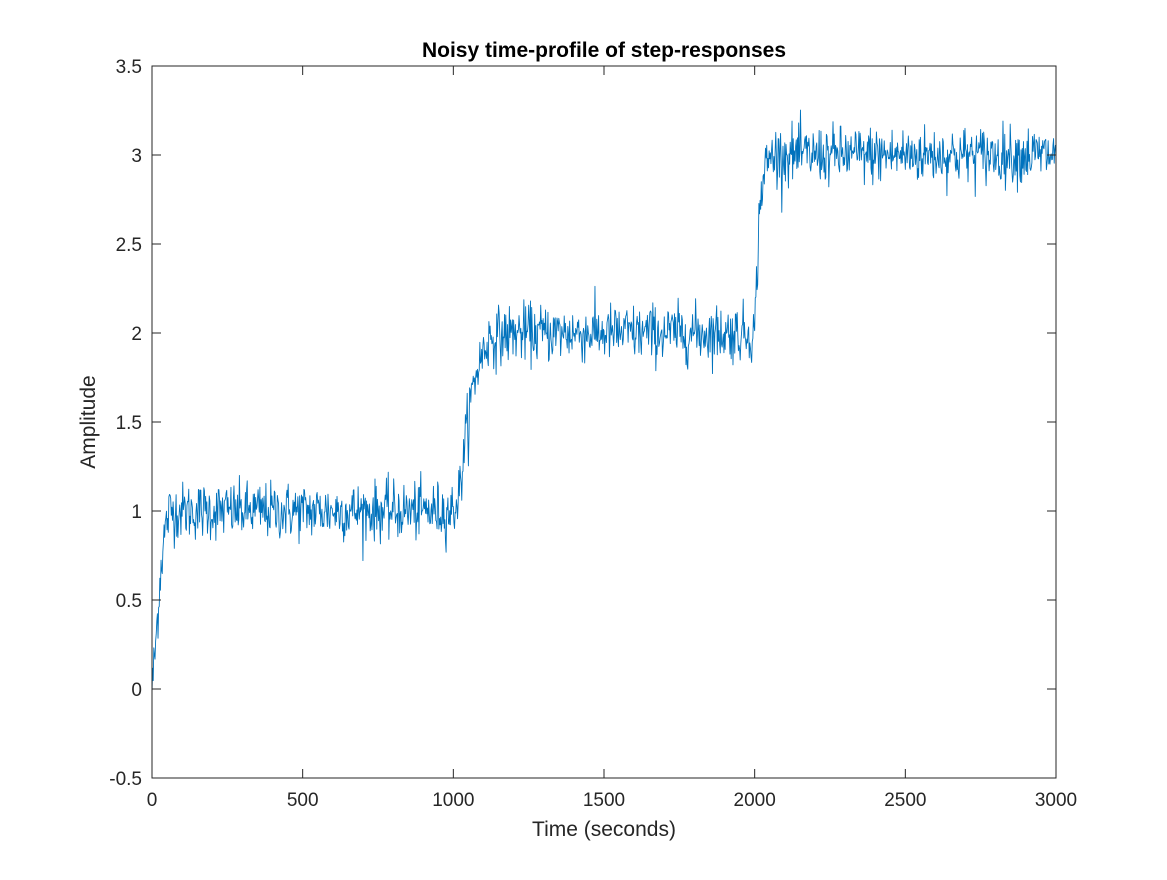 The width and height of the screenshot is (1167, 880). What do you see at coordinates (604, 50) in the screenshot?
I see `chart-title: Noisy time-profile of step-responses` at bounding box center [604, 50].